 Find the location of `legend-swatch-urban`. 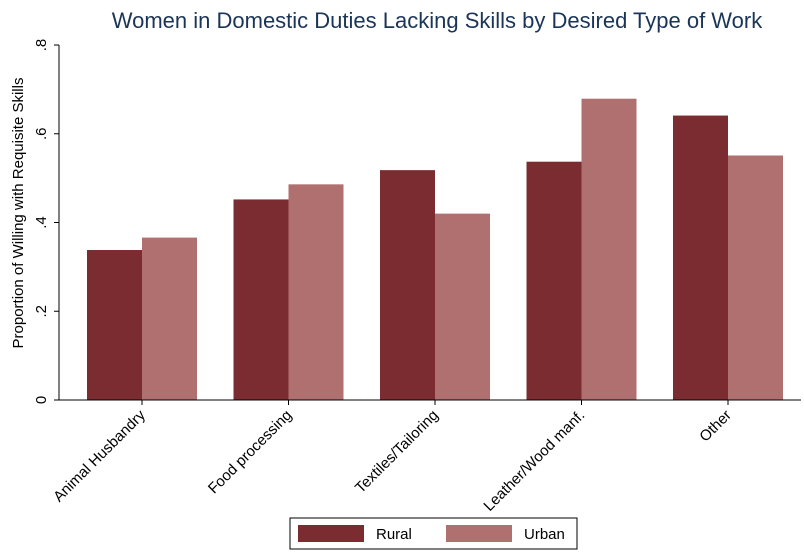

legend-swatch-urban is located at coordinates (479, 533).